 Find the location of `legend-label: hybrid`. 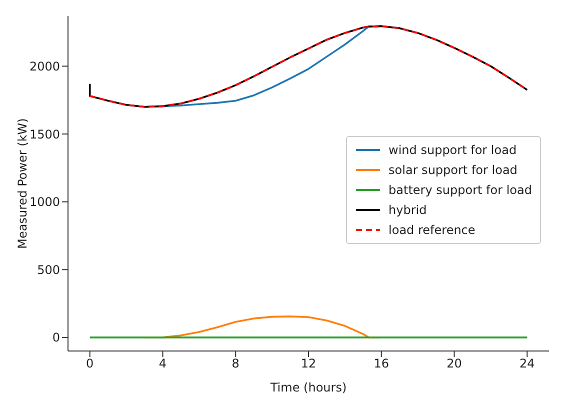

legend-label: hybrid is located at coordinates (407, 210).